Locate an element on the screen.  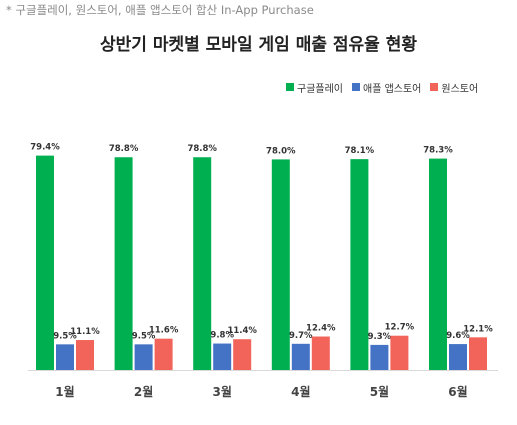
data-label-app-store-2: 9.5% is located at coordinates (144, 336).